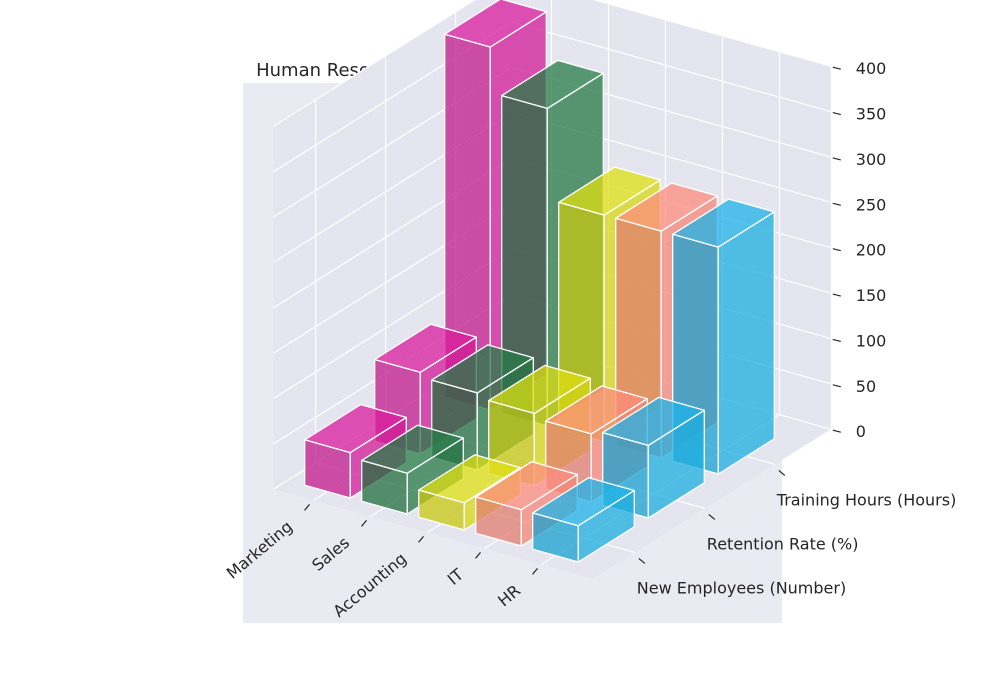 This screenshot has width=1000, height=700. I want to click on z-tick-label: 250, so click(871, 204).